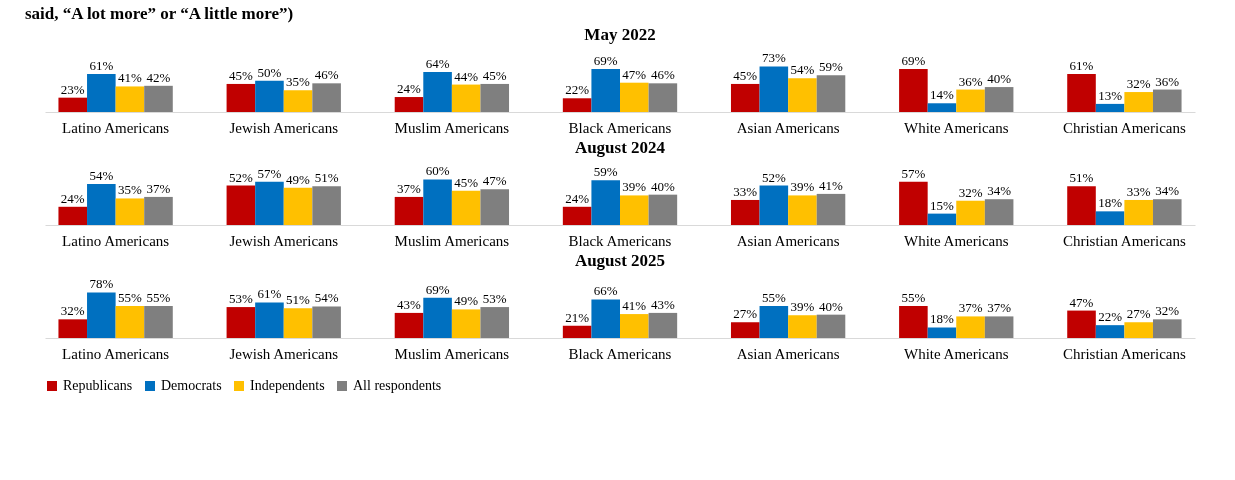 Image resolution: width=1235 pixels, height=480 pixels. Describe the element at coordinates (284, 353) in the screenshot. I see `x-tick-label: Jewish Americans` at that location.